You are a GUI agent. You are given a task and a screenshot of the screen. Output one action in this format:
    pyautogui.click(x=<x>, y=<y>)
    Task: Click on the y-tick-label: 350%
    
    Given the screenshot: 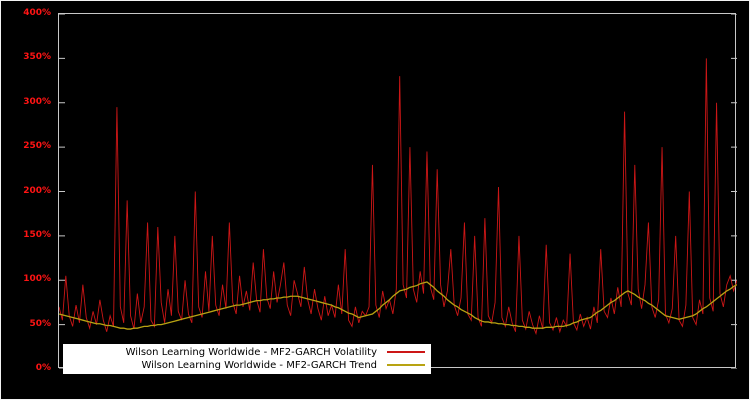 What is the action you would take?
    pyautogui.click(x=37, y=57)
    